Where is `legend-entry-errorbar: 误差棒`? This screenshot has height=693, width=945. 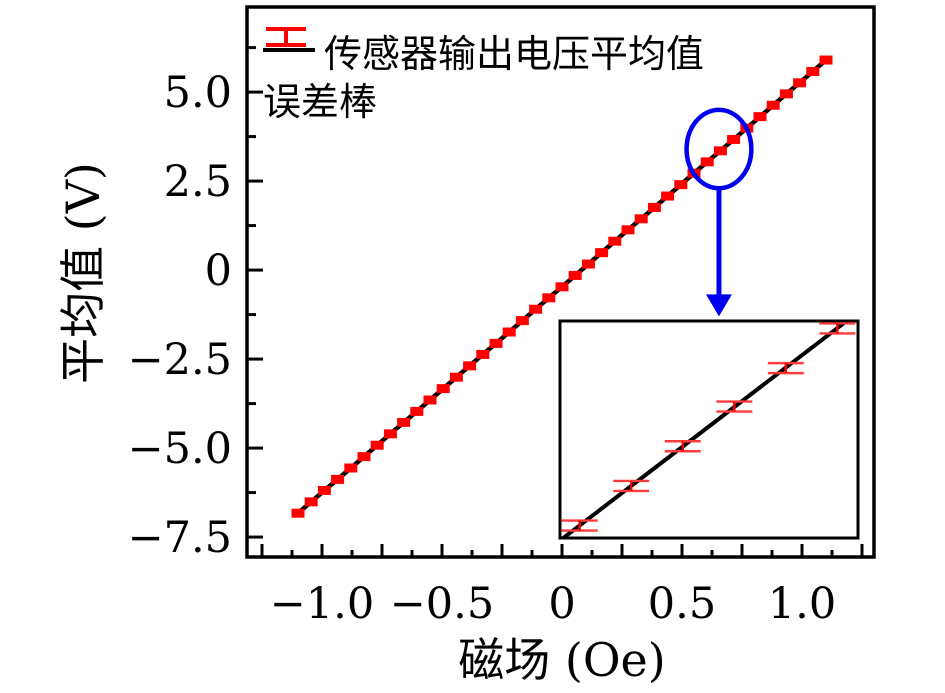
legend-entry-errorbar: 误差棒 is located at coordinates (483, 75).